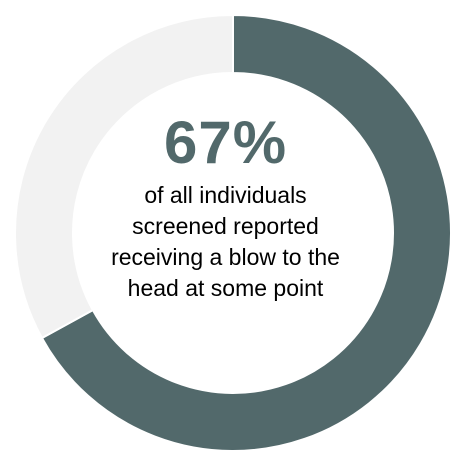  I want to click on caption-line-1: of all individuals, so click(225, 195).